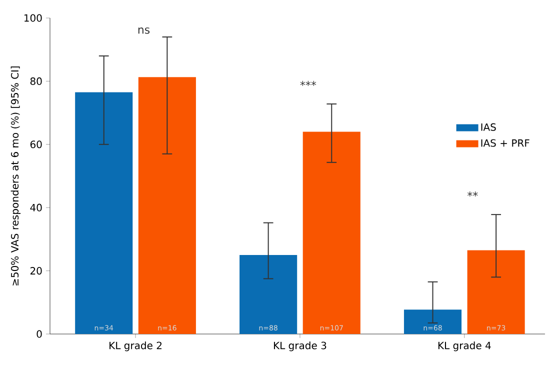 This screenshot has width=550, height=368. Describe the element at coordinates (308, 83) in the screenshot. I see `annotation: ***` at that location.